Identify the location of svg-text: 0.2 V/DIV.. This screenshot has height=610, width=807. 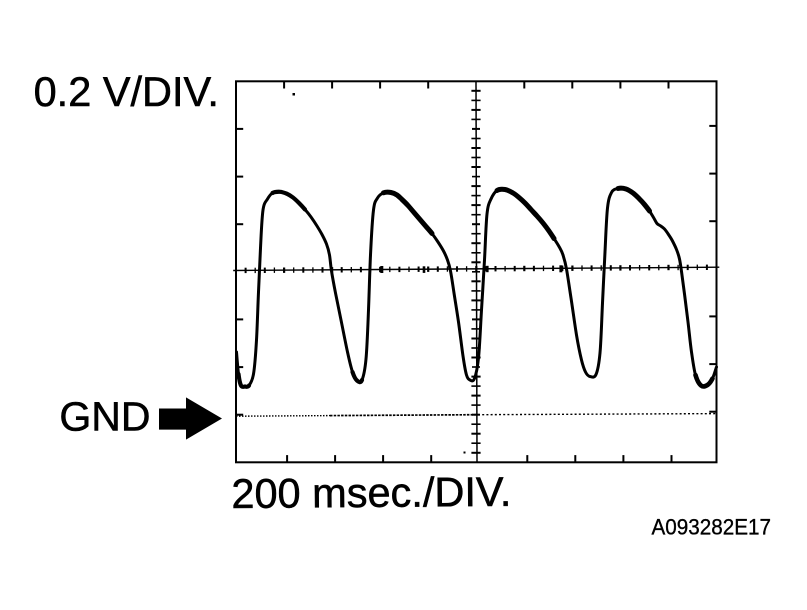
(126, 91).